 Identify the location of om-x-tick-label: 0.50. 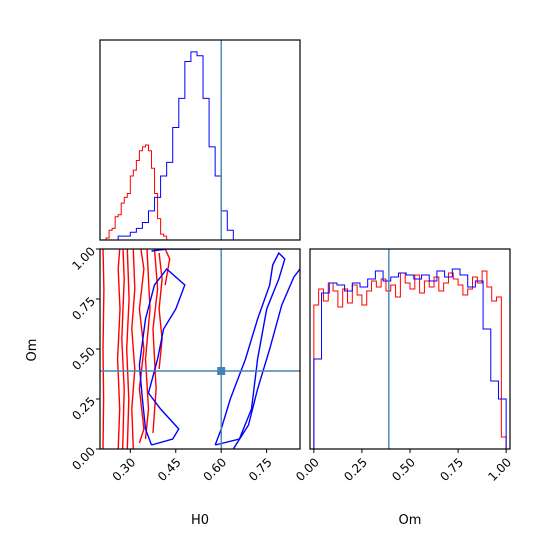
(403, 469).